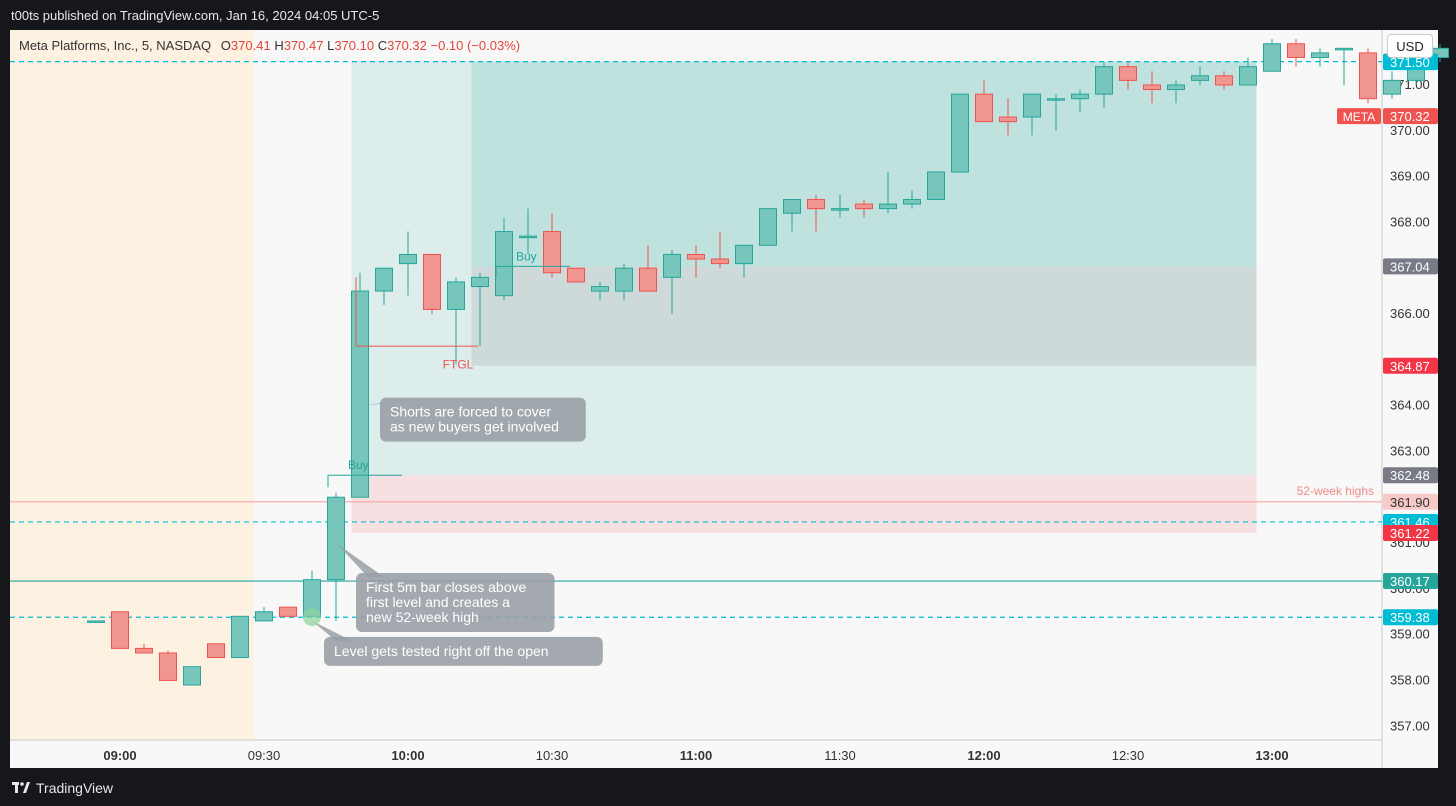 The width and height of the screenshot is (1456, 806). What do you see at coordinates (804, 504) in the screenshot?
I see `position-stop-zone` at bounding box center [804, 504].